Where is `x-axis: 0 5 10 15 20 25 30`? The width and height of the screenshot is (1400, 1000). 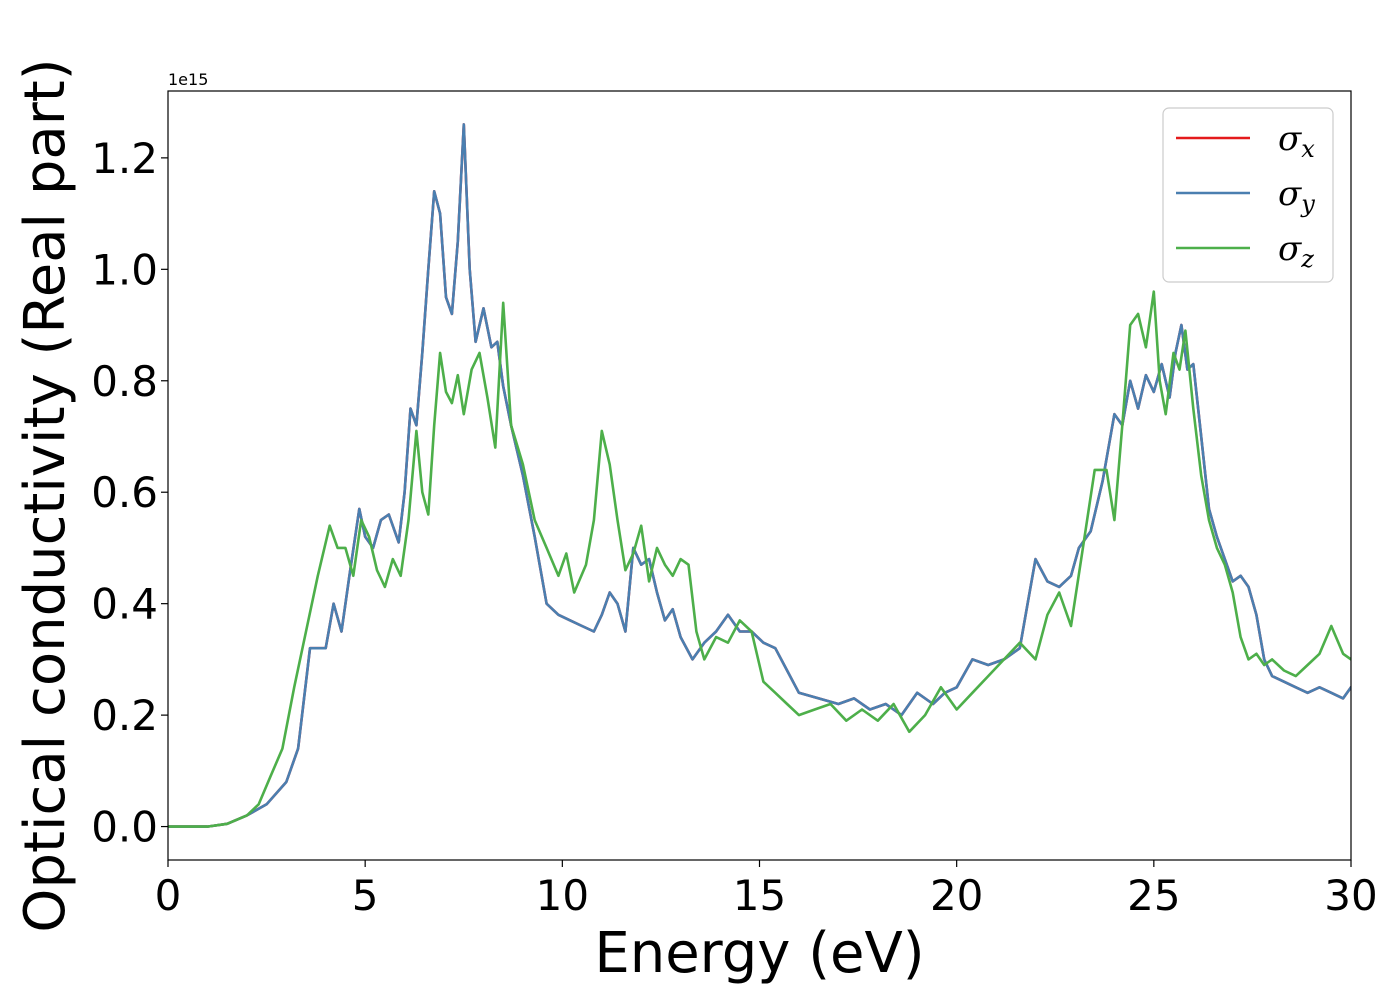
x-axis: 0 5 10 15 20 25 30 is located at coordinates (766, 890).